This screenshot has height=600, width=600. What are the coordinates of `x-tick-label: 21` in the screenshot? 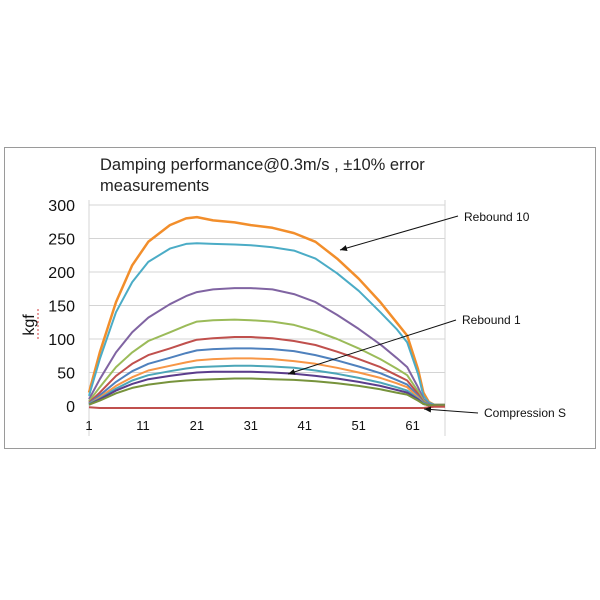 It's located at (197, 425).